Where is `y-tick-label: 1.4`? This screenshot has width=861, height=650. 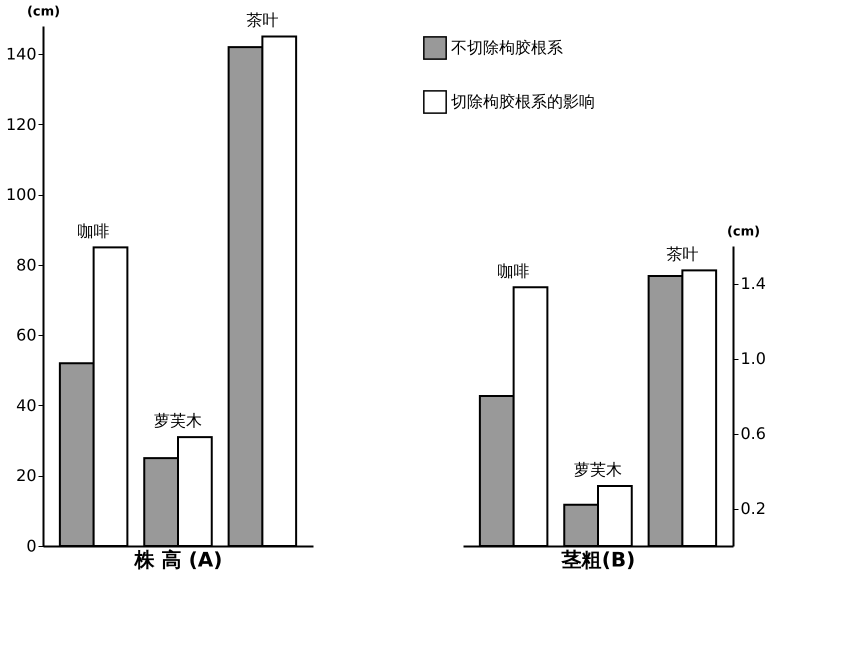
y-tick-label: 1.4 is located at coordinates (753, 283).